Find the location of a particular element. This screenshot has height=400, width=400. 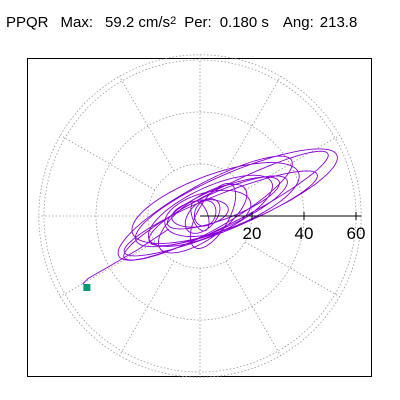

end-point-marker is located at coordinates (87, 287).